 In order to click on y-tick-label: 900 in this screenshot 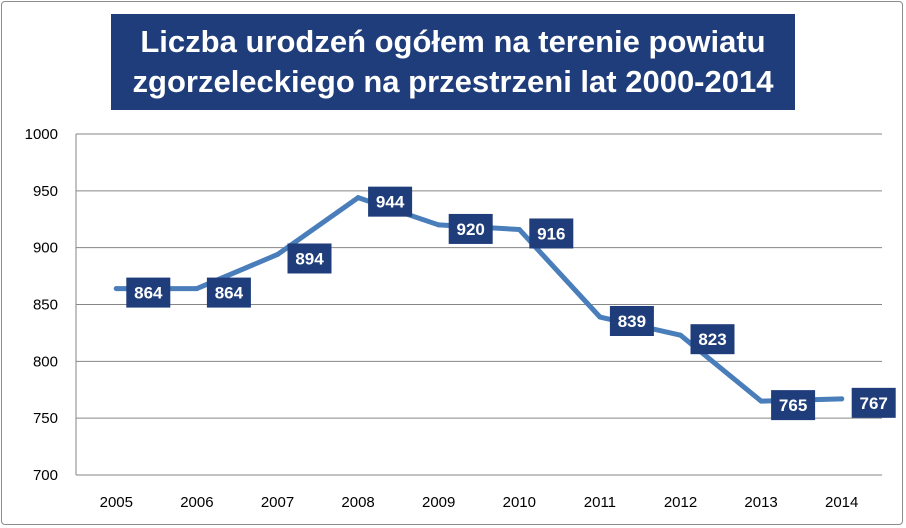, I will do `click(45, 248)`.